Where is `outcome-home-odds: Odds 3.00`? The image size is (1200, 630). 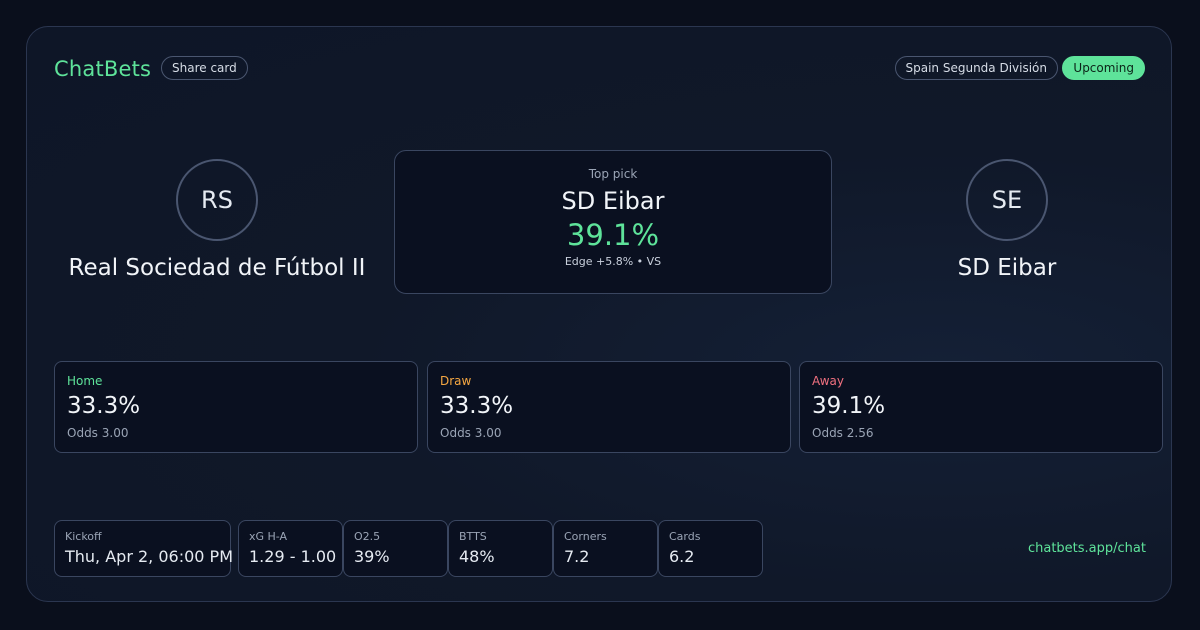
outcome-home-odds: Odds 3.00 is located at coordinates (98, 433).